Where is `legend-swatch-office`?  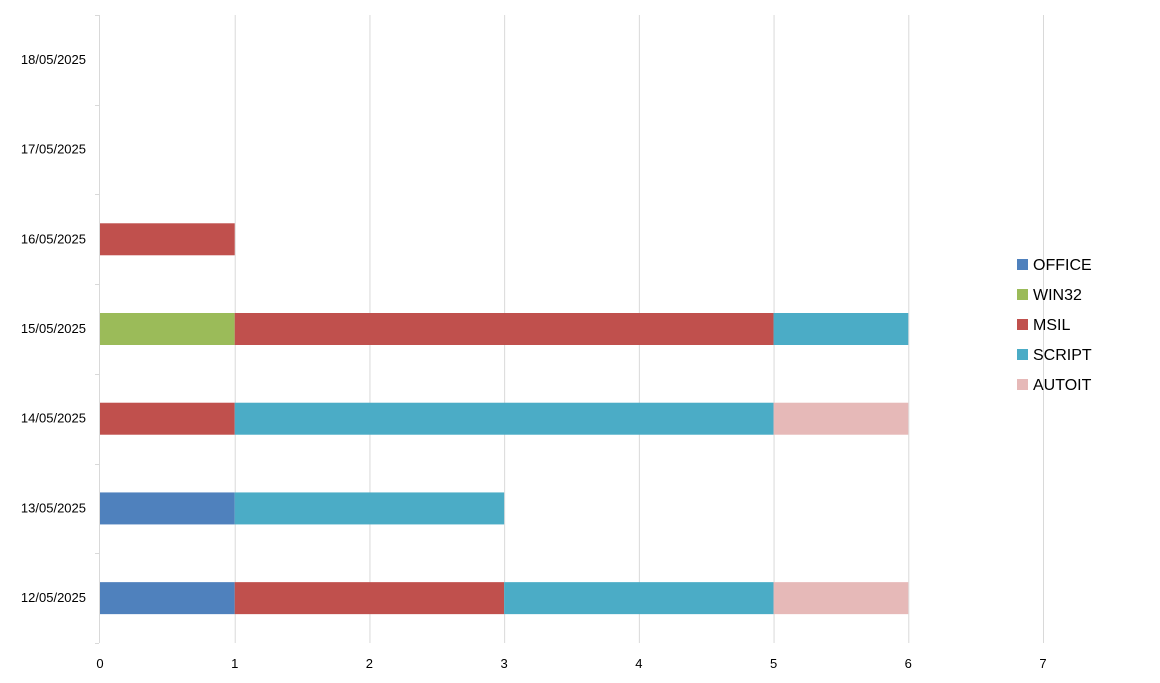
legend-swatch-office is located at coordinates (1022, 264).